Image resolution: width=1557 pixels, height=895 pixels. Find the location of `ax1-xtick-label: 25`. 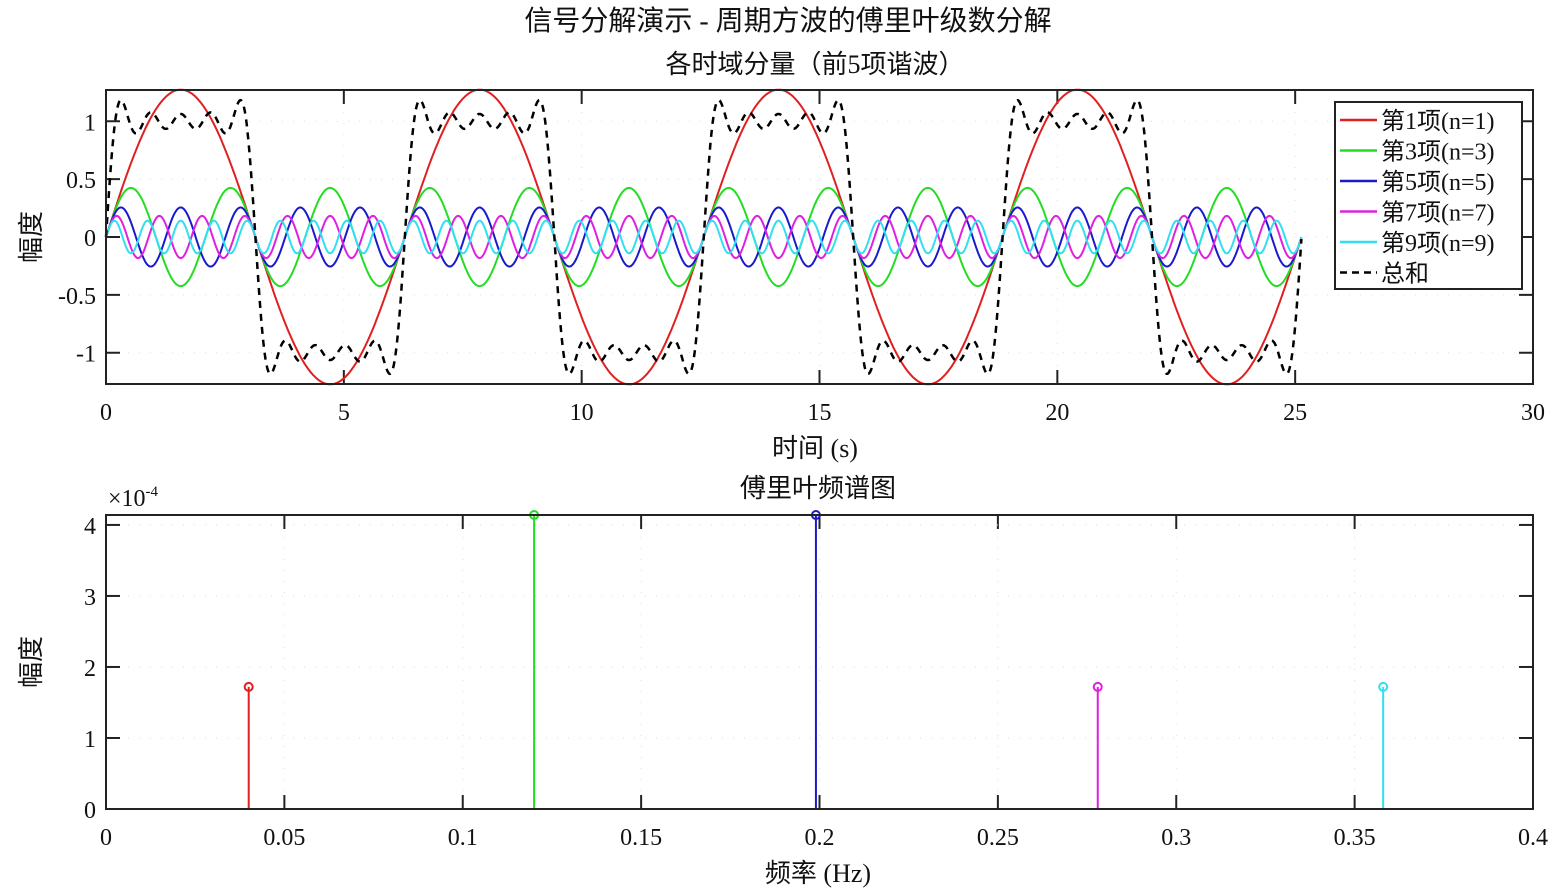

ax1-xtick-label: 25 is located at coordinates (1295, 413).